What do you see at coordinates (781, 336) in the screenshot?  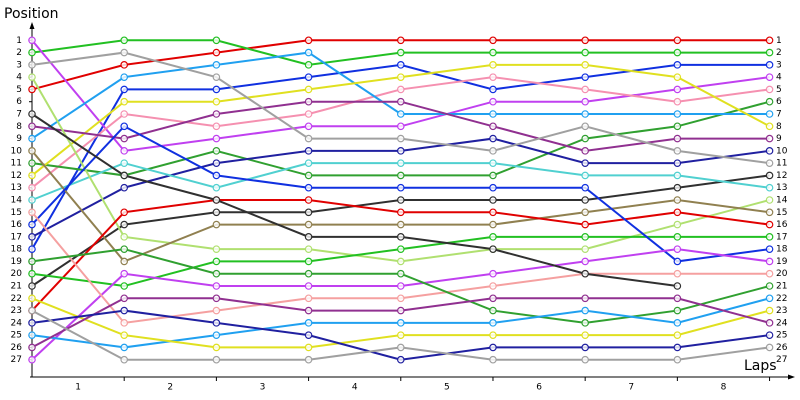 I see `y-tick-label-right: 25` at bounding box center [781, 336].